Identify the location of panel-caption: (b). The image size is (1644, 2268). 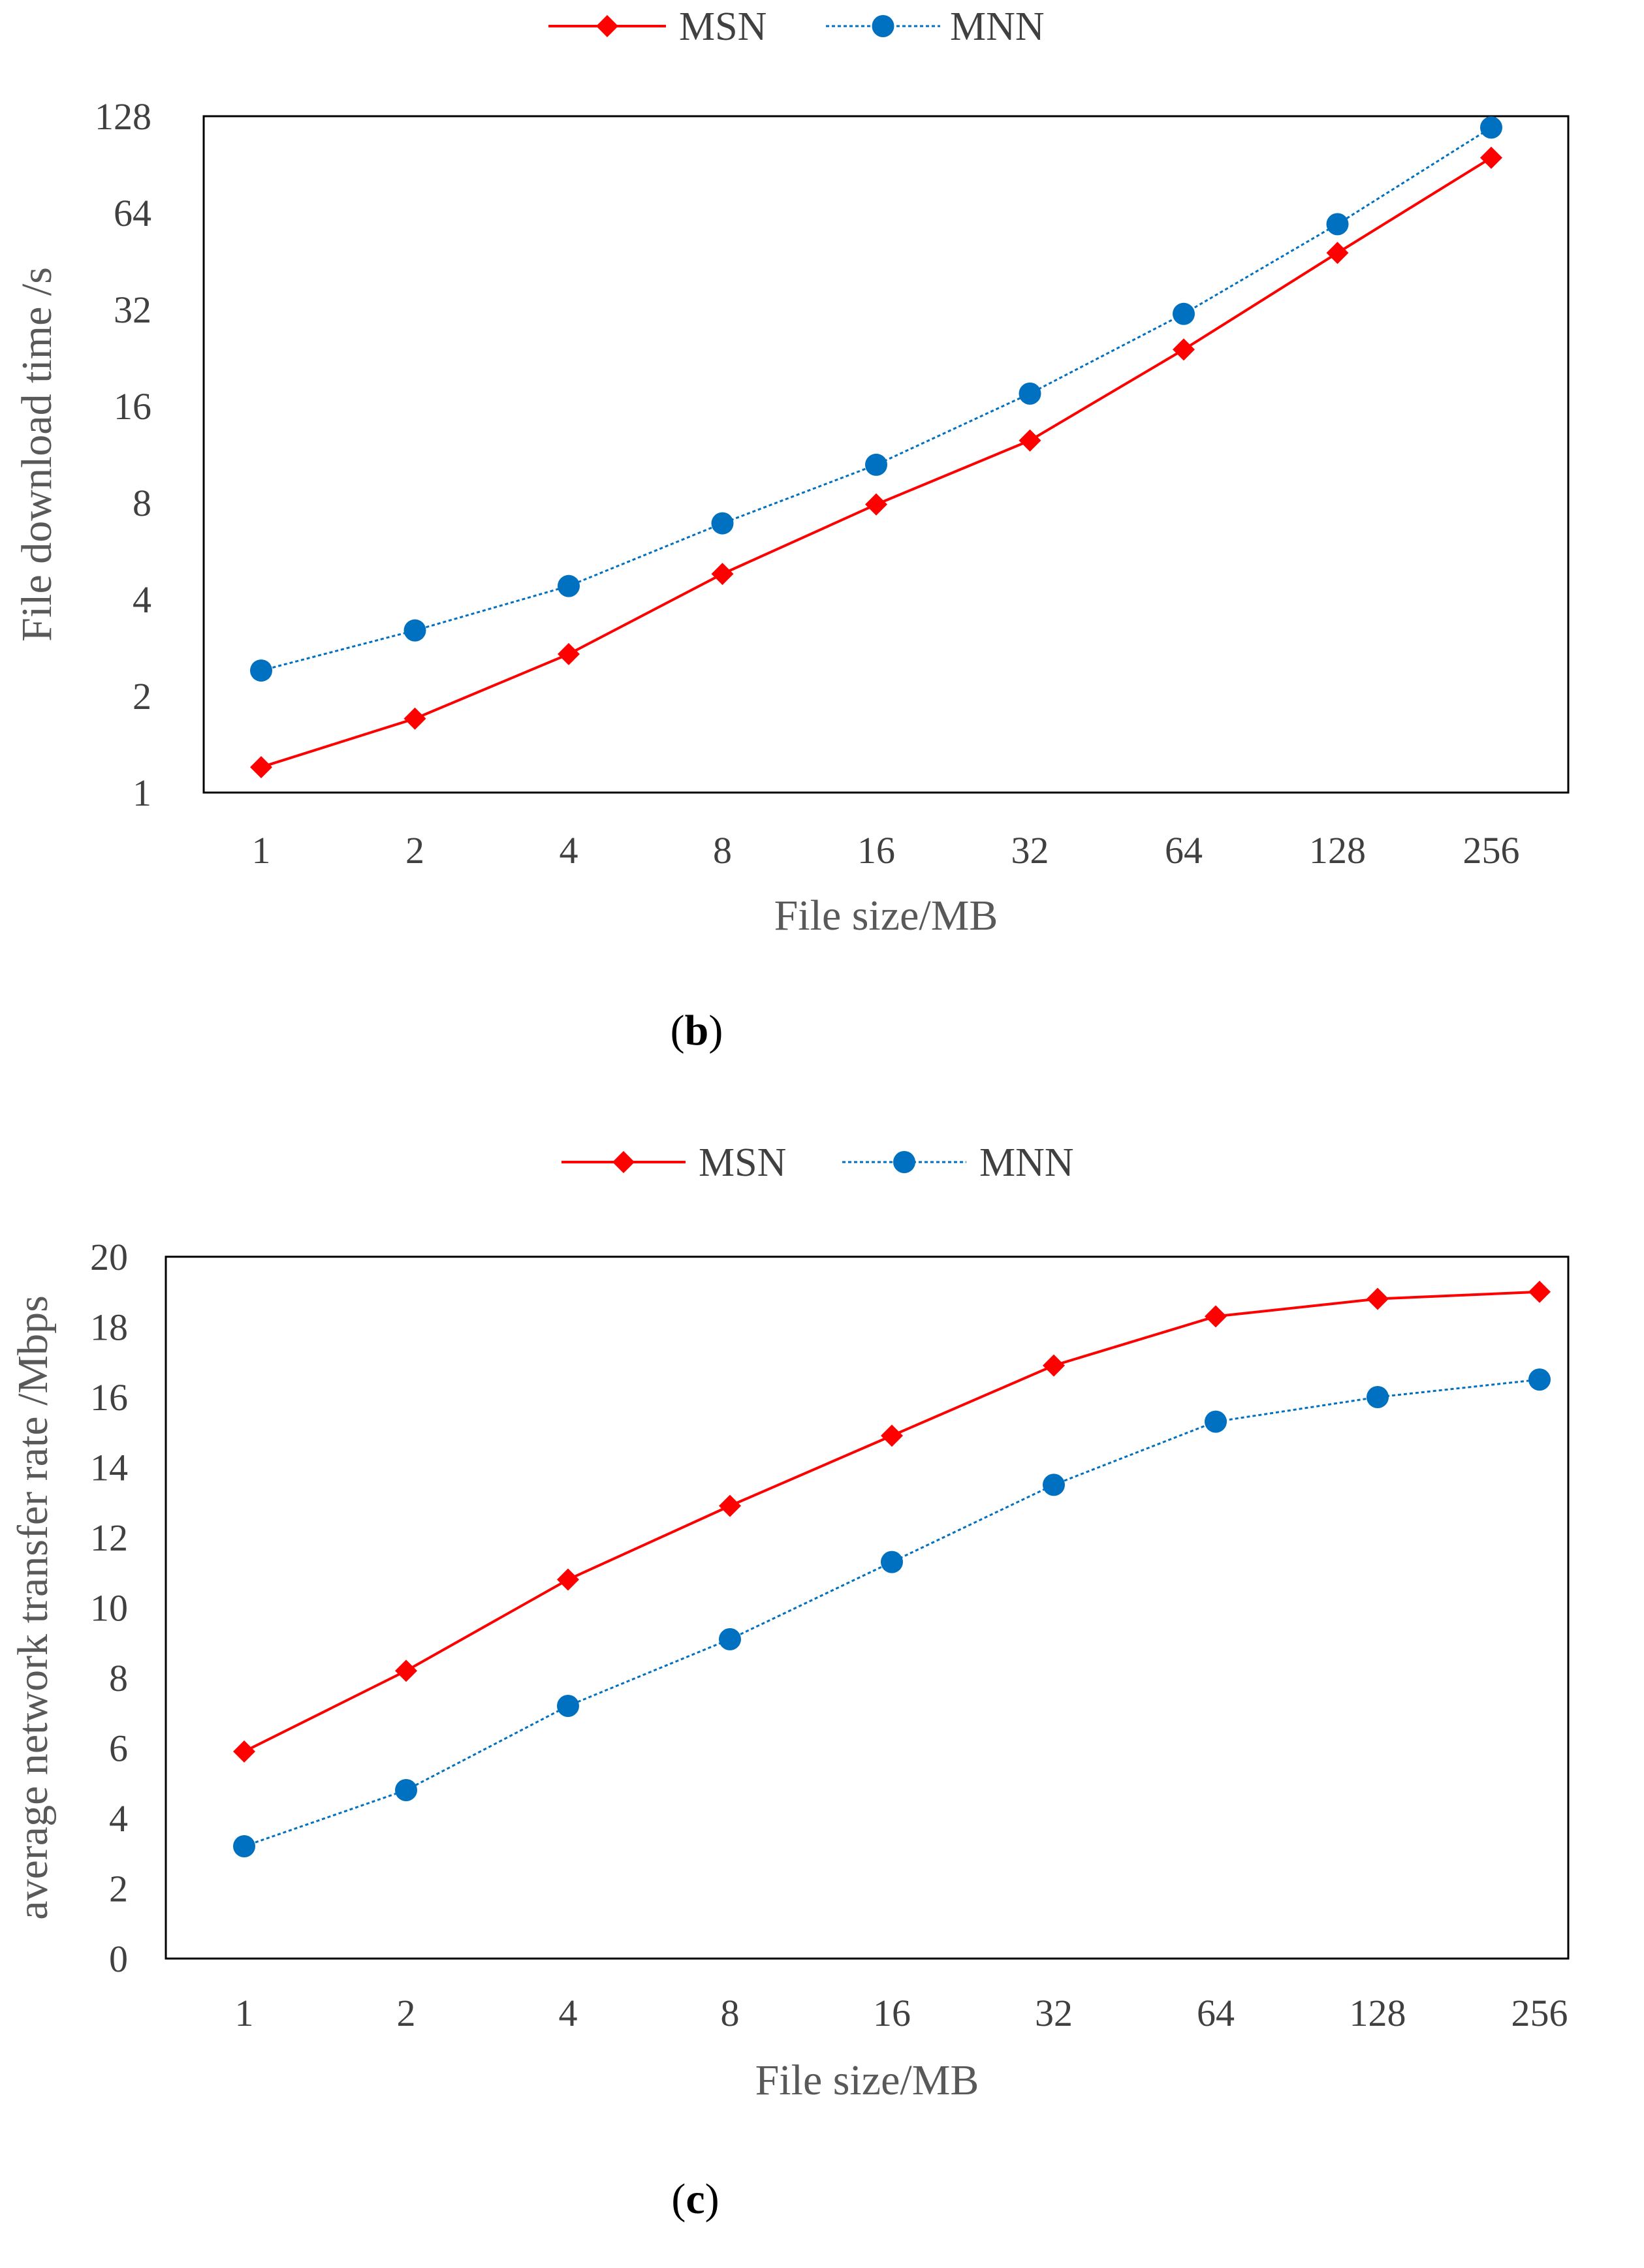
(697, 1030).